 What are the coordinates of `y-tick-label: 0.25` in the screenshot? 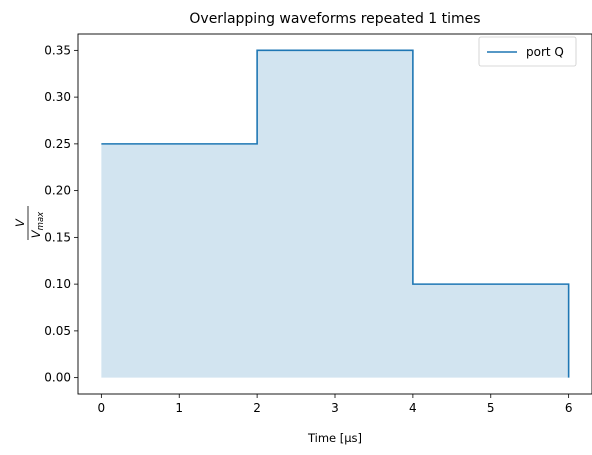 It's located at (57, 144).